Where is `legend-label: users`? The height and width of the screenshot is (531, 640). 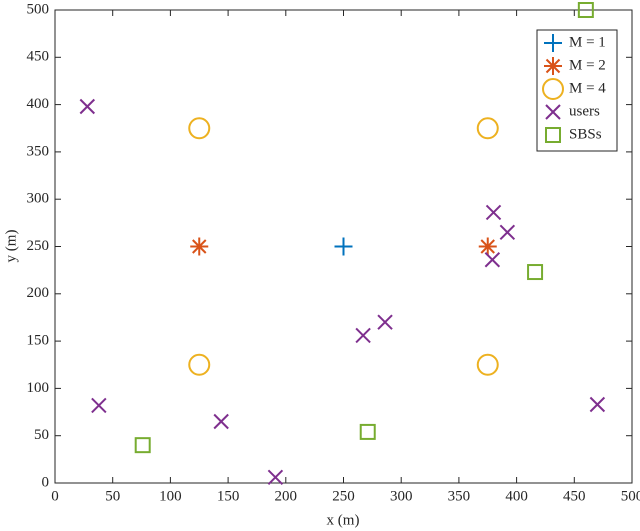 legend-label: users is located at coordinates (584, 111).